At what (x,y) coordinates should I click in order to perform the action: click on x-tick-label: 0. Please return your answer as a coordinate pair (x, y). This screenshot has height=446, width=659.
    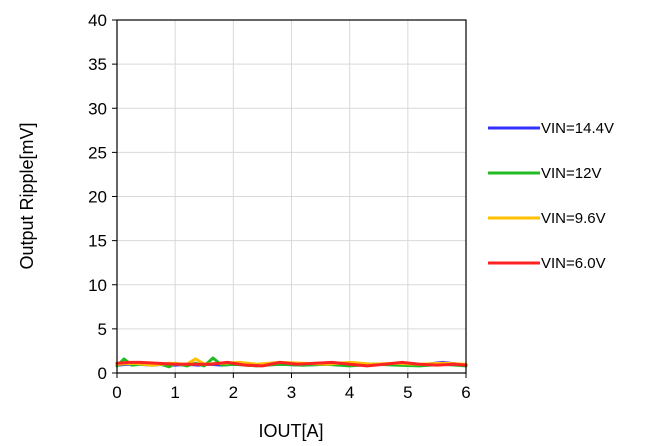
    Looking at the image, I should click on (116, 392).